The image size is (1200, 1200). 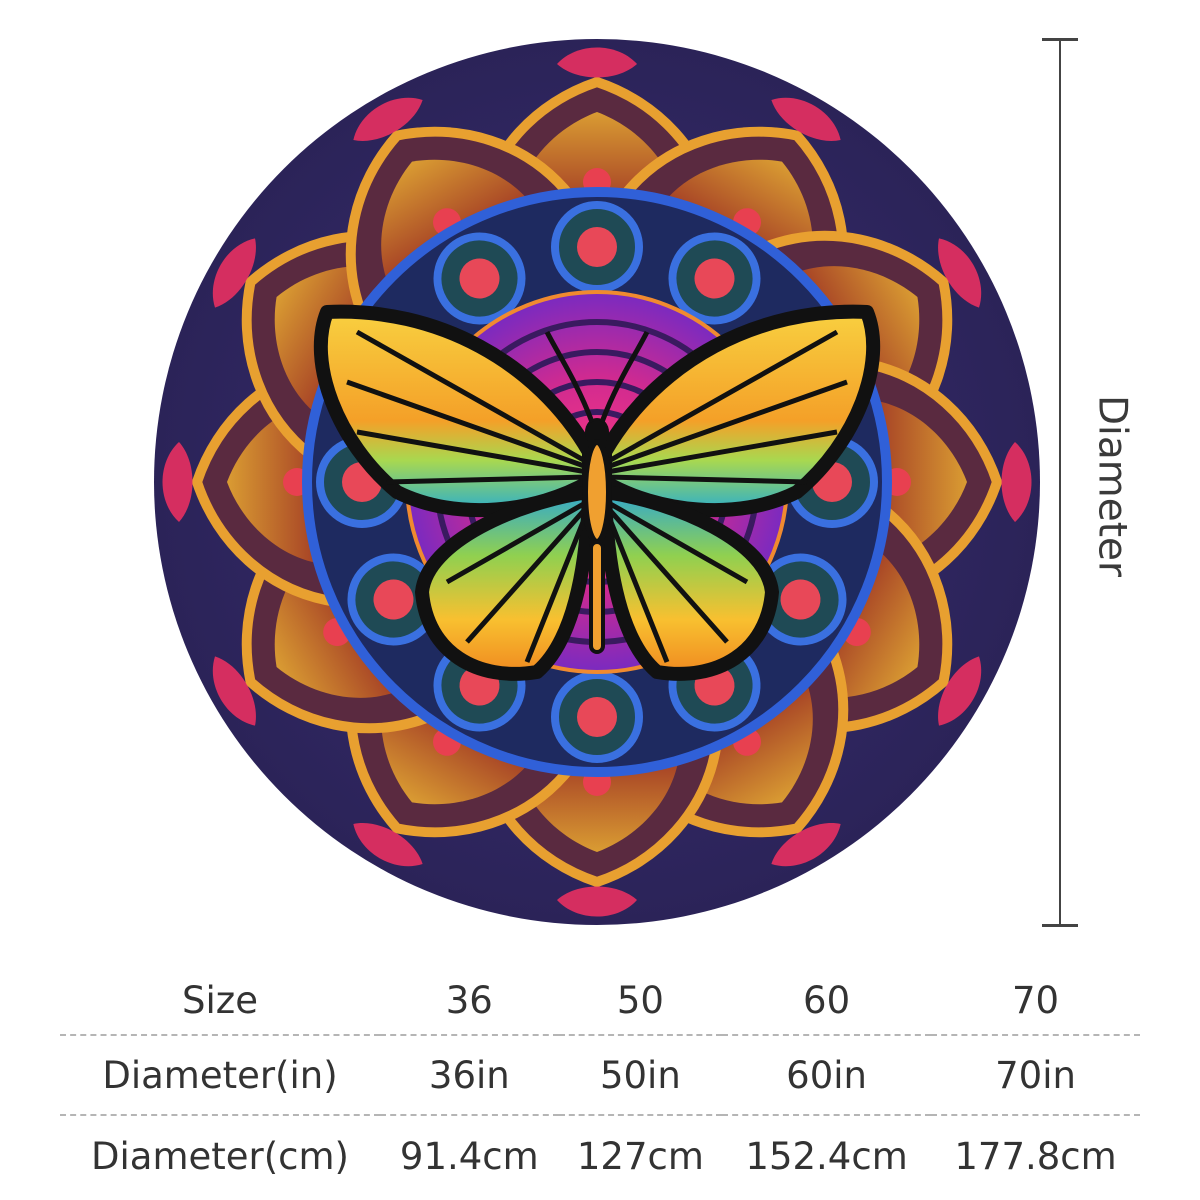 I want to click on size-option-50: 50, so click(x=640, y=1000).